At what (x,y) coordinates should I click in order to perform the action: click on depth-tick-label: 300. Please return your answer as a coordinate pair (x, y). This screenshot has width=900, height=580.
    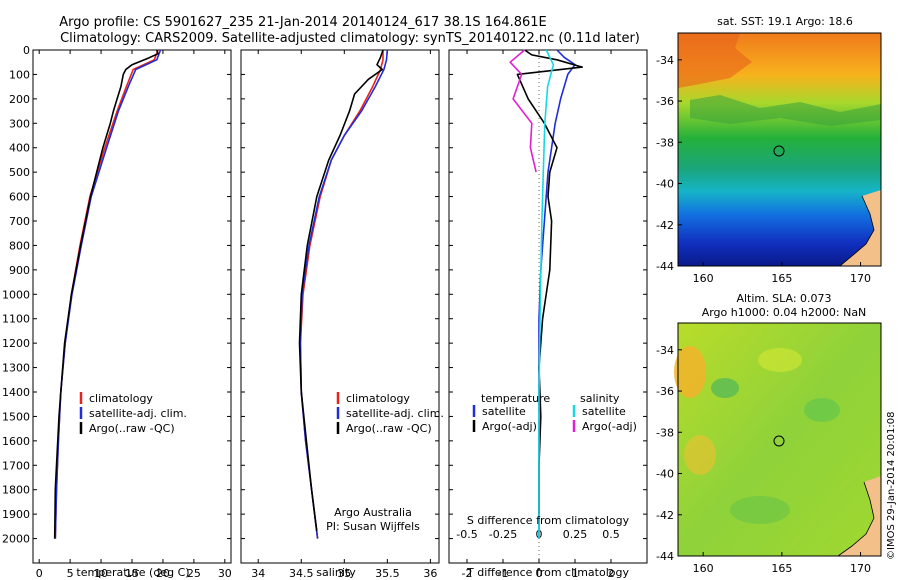
    Looking at the image, I should click on (19, 123).